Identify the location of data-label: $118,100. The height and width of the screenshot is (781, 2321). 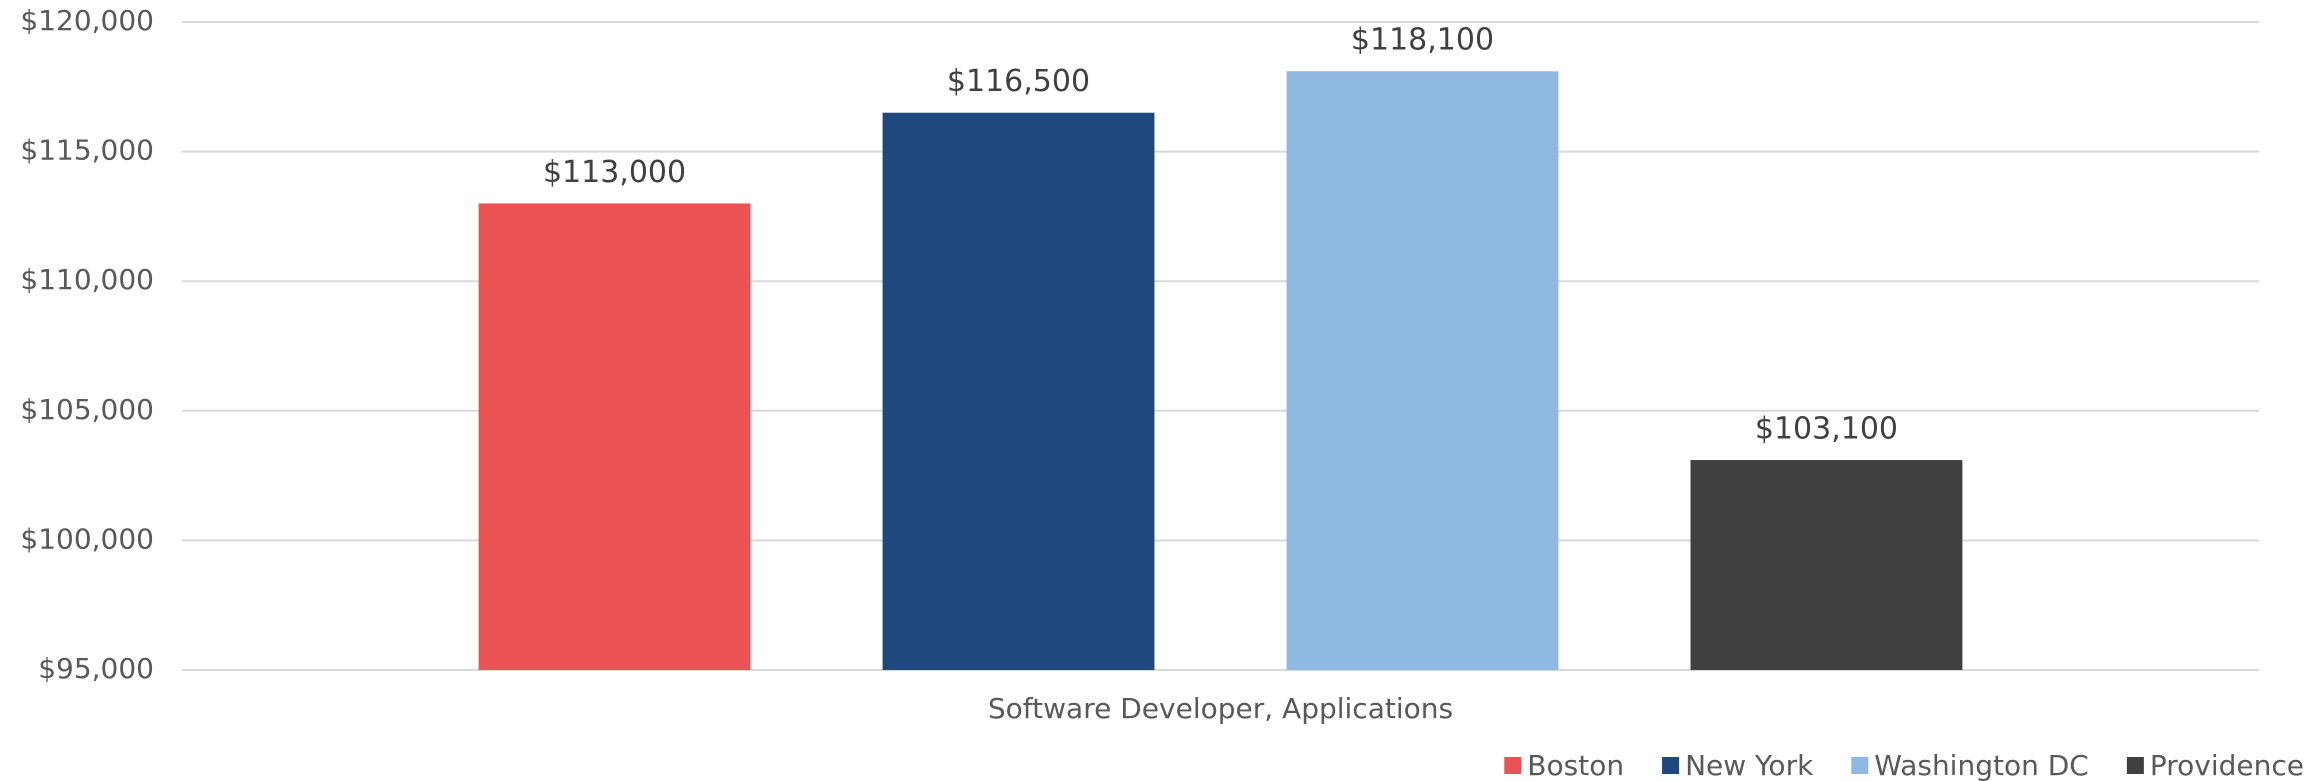
(1422, 40).